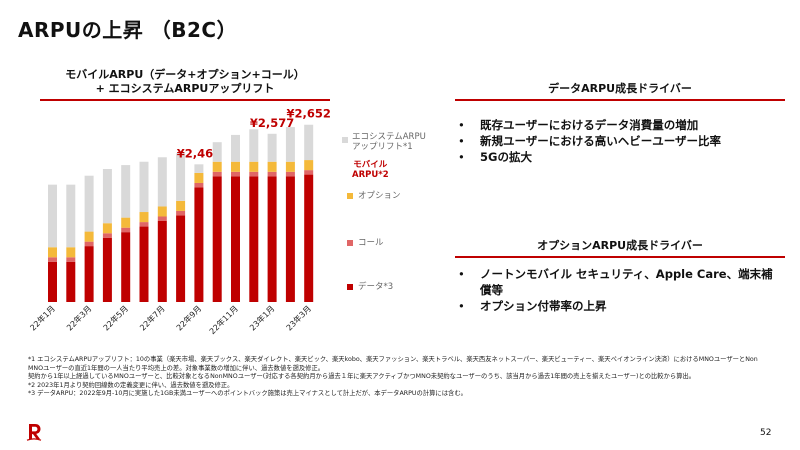 The height and width of the screenshot is (450, 800). What do you see at coordinates (199, 153) in the screenshot?
I see `total-label-8: ¥2,464` at bounding box center [199, 153].